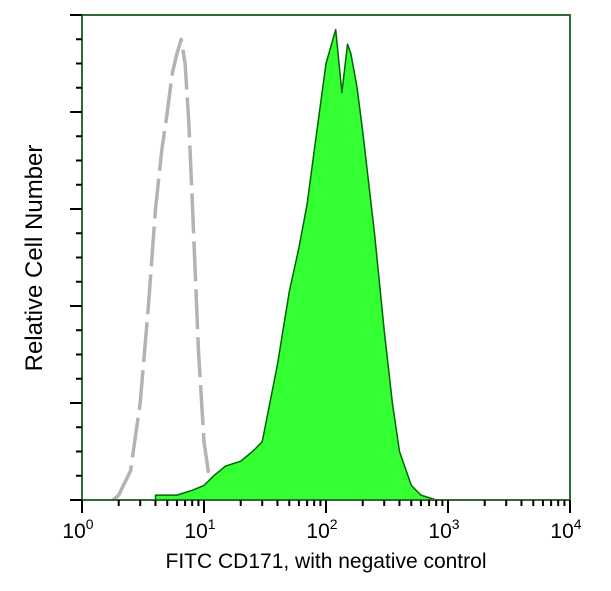 The height and width of the screenshot is (591, 611). Describe the element at coordinates (77, 529) in the screenshot. I see `x-tick-label: 10⁰` at that location.